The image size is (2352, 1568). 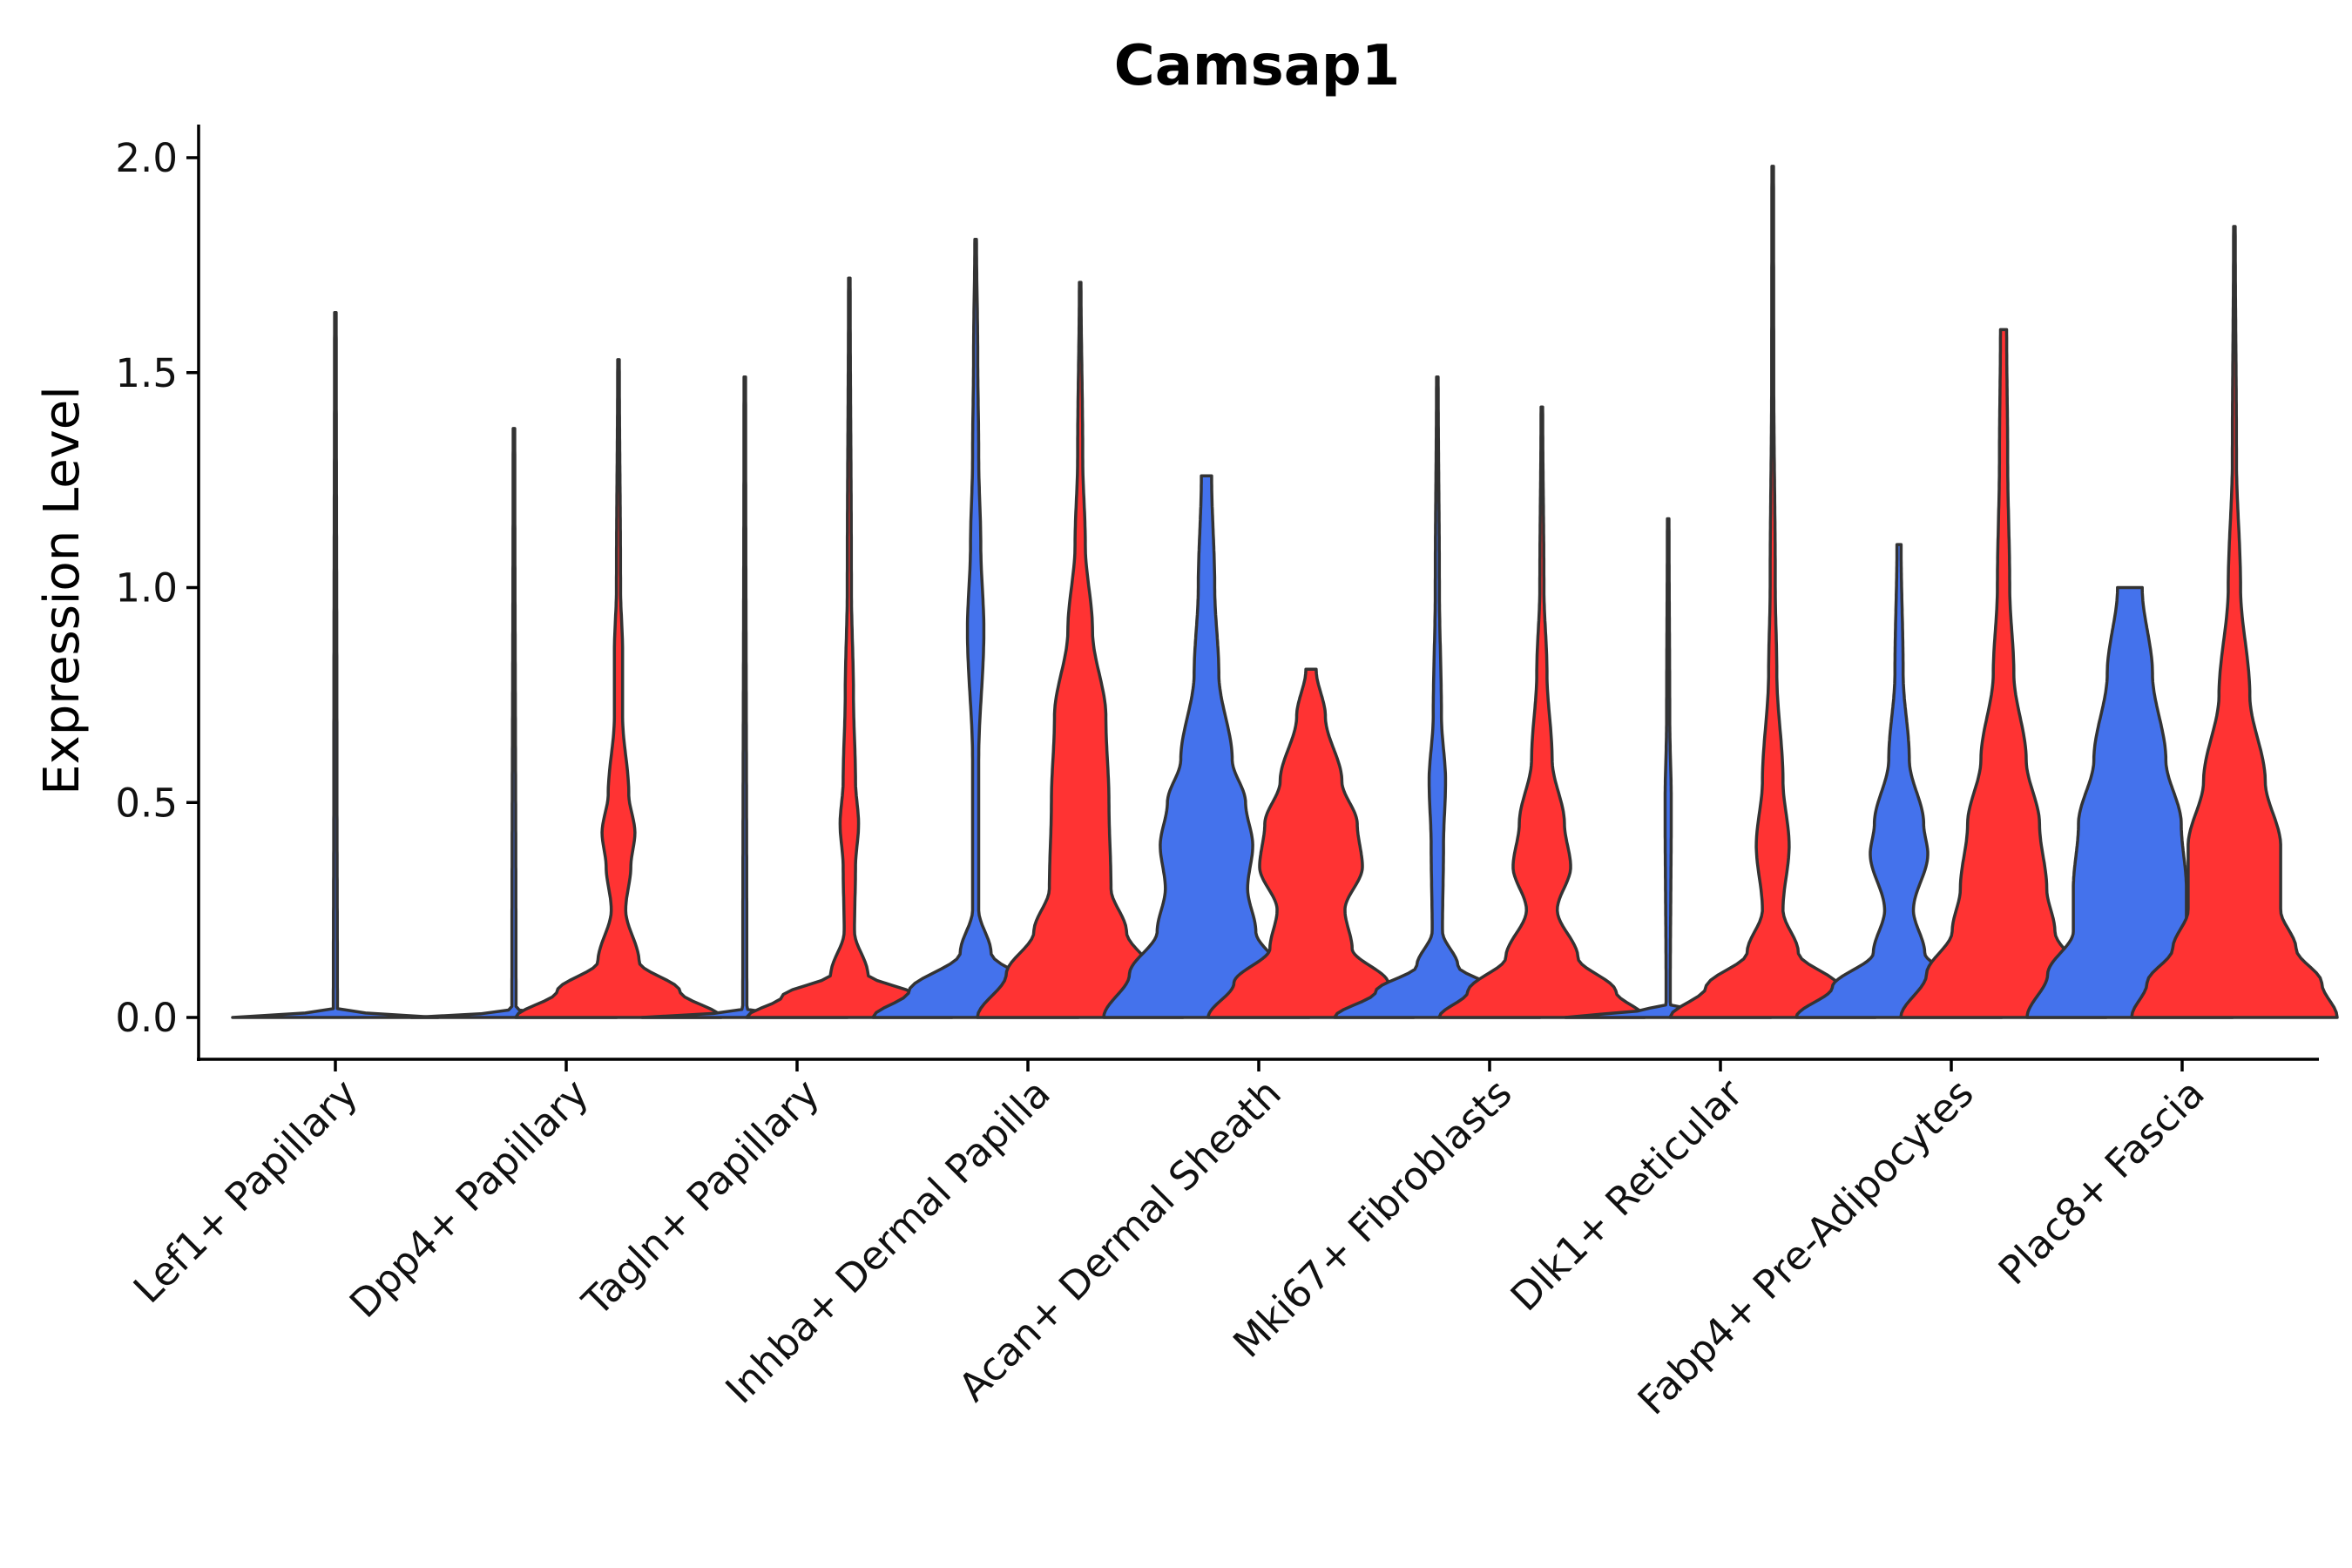 I want to click on y-axis-label: Expression Level, so click(x=62, y=590).